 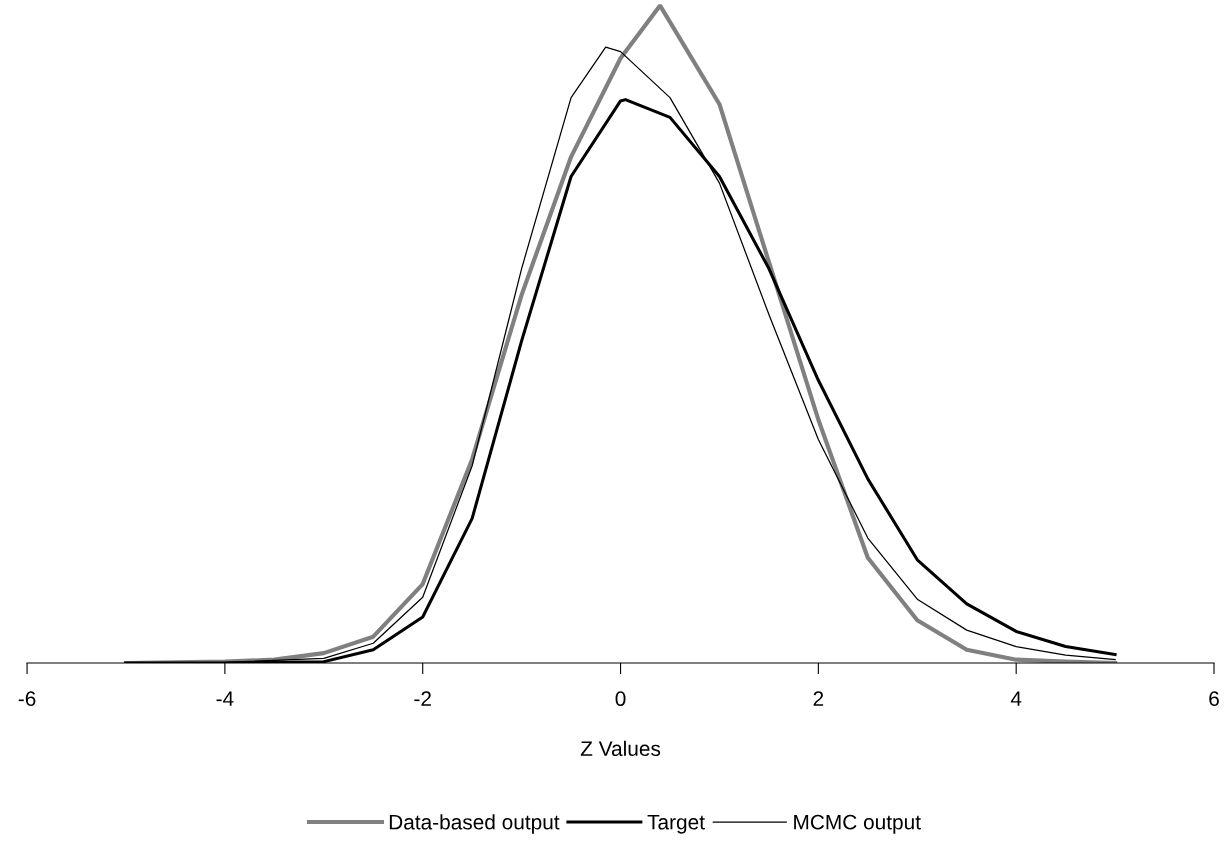 What do you see at coordinates (27, 699) in the screenshot?
I see `x-tick-label: -6` at bounding box center [27, 699].